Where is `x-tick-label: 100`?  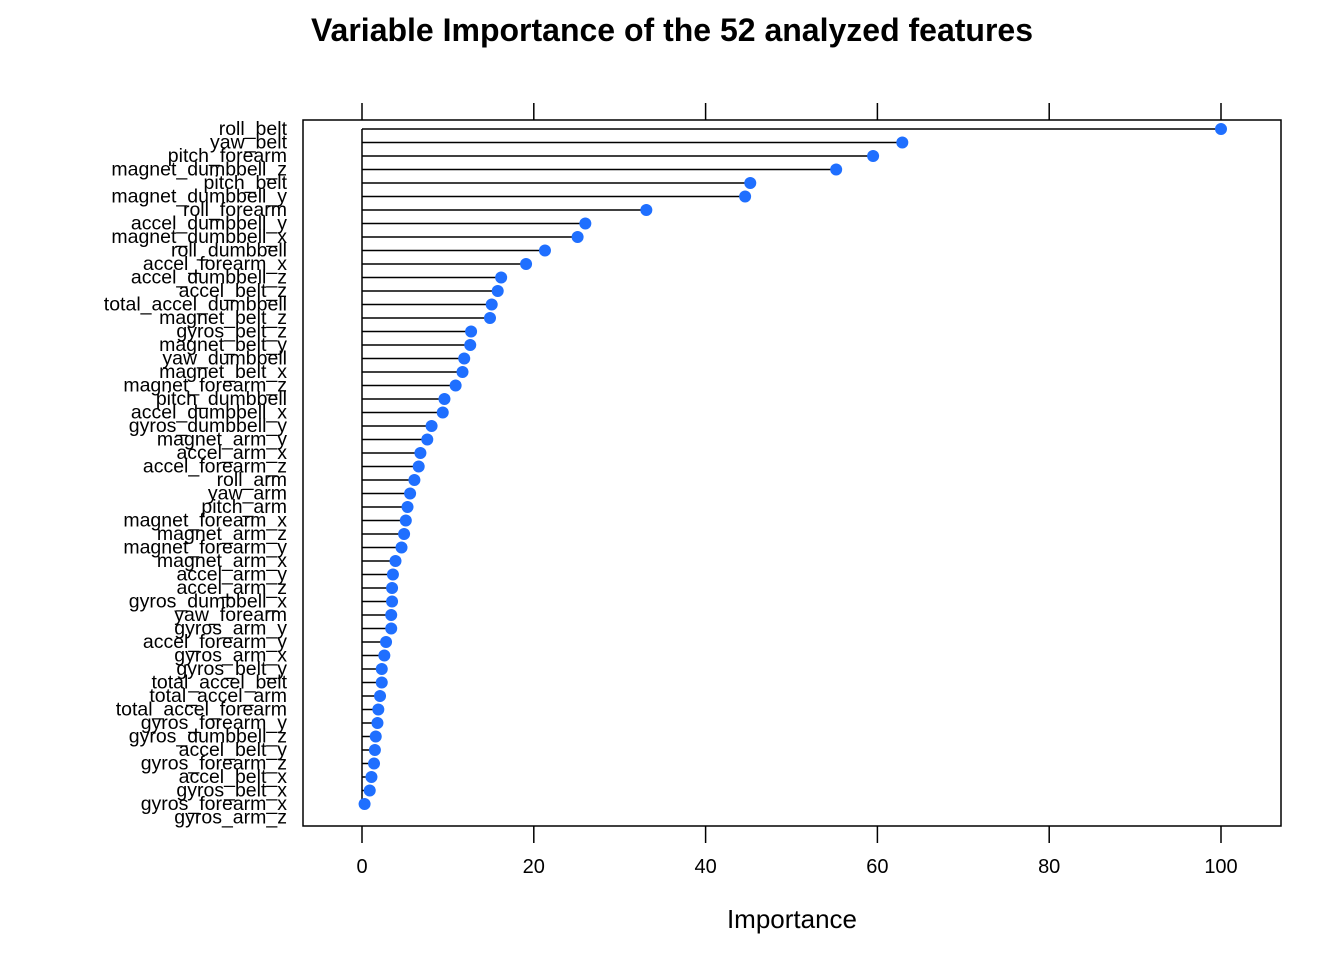
x-tick-label: 100 is located at coordinates (1220, 867).